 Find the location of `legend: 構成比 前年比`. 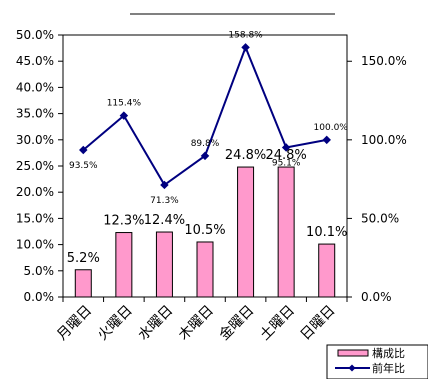

legend: 構成比 前年比 is located at coordinates (377, 361).